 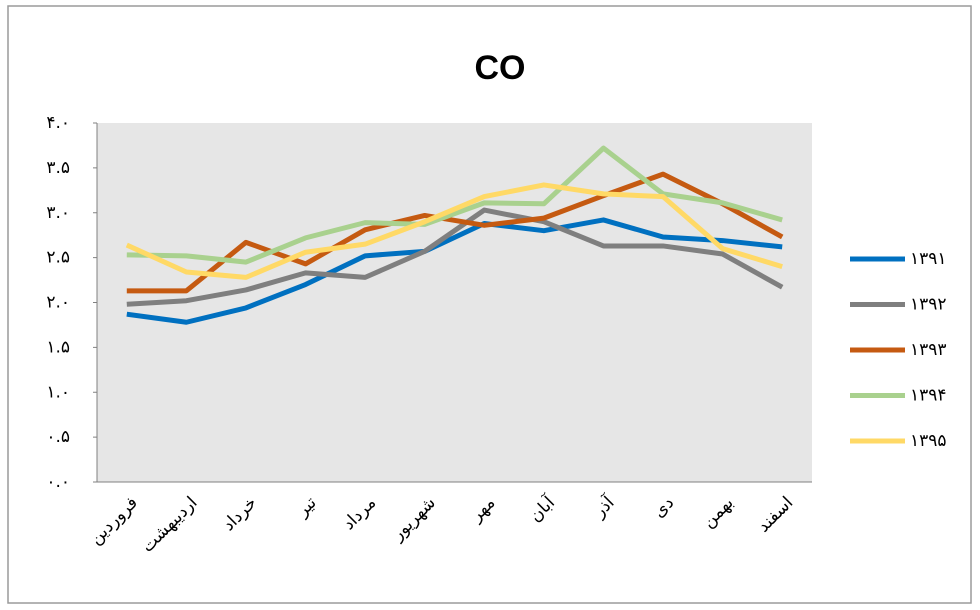 What do you see at coordinates (928, 396) in the screenshot?
I see `legend-label: ۱۳۹۴` at bounding box center [928, 396].